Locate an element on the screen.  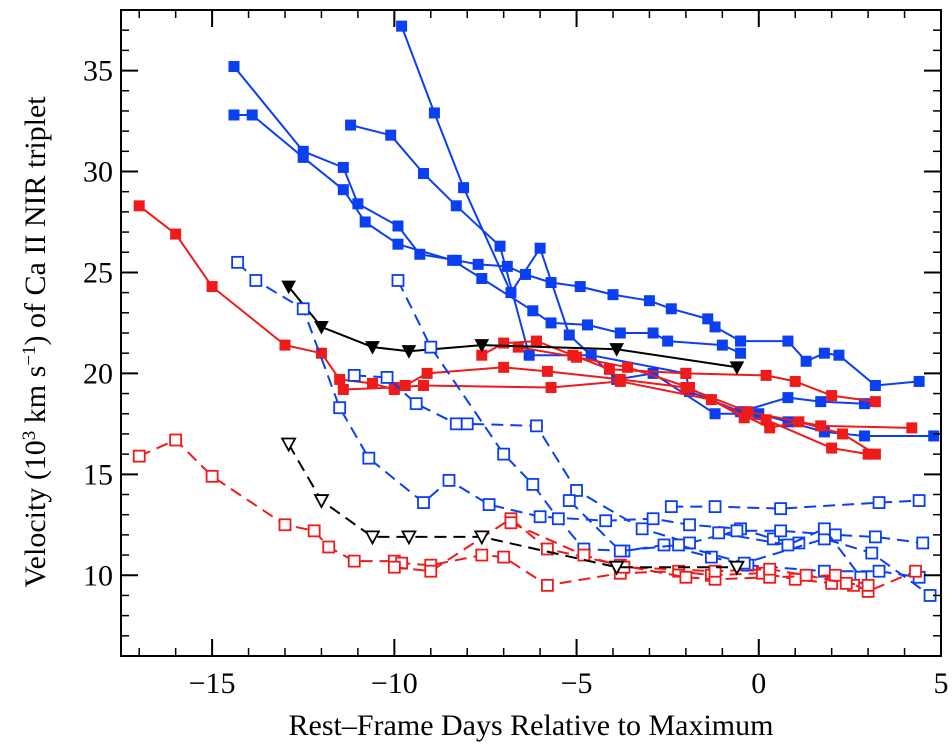
x-axis-title: Rest–Frame Days Relative to Maximum is located at coordinates (531, 725).